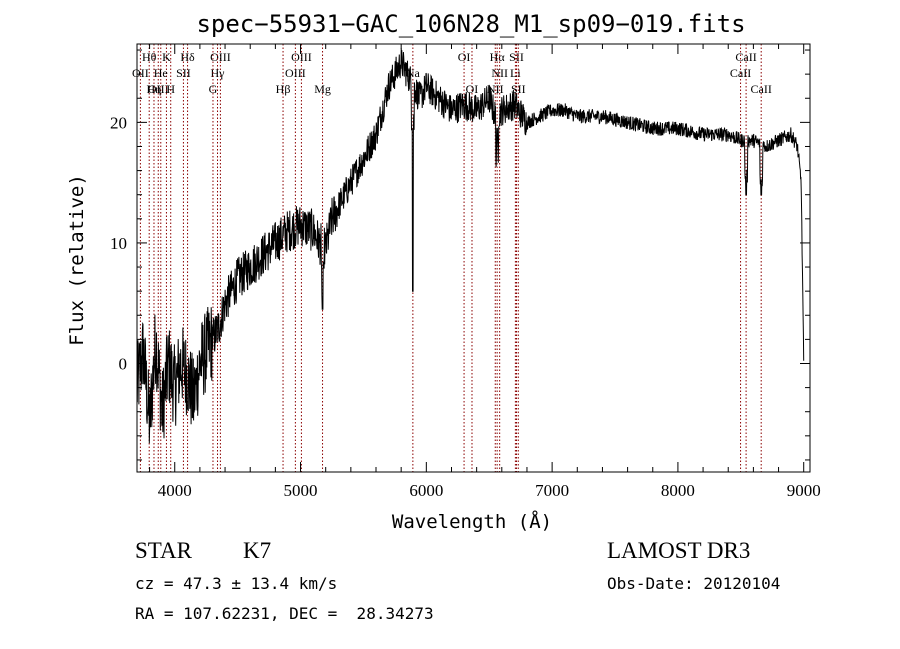  I want to click on x-tick-label-7000: 7000, so click(552, 490).